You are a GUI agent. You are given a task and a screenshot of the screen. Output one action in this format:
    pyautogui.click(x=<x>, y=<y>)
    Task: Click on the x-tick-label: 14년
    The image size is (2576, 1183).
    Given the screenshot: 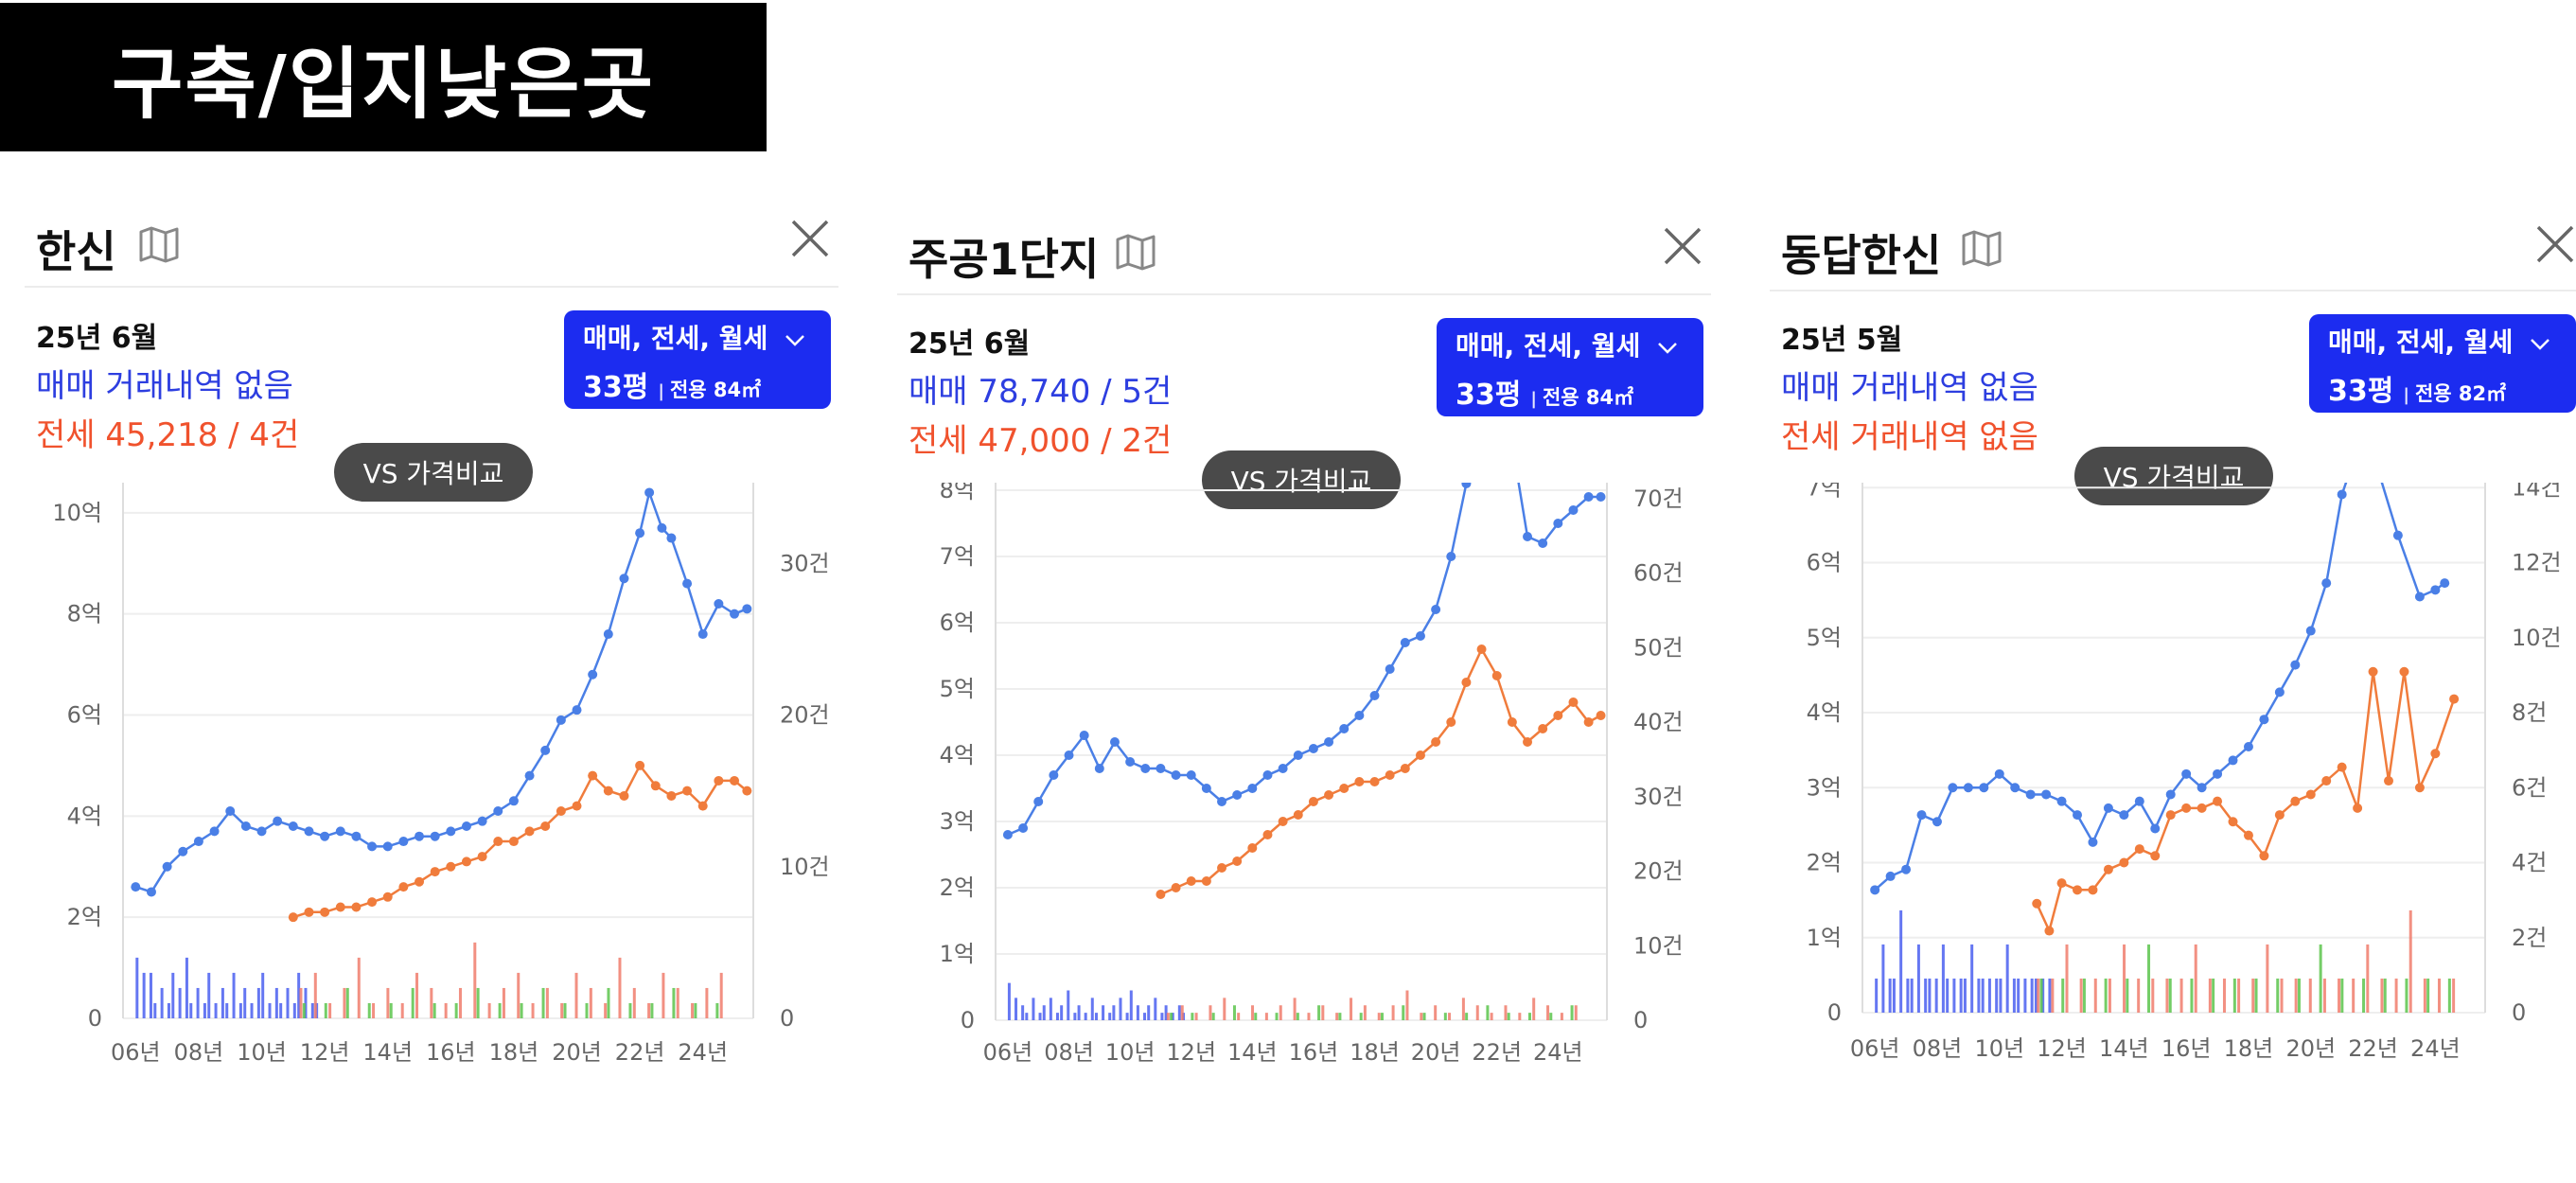 What is the action you would take?
    pyautogui.click(x=1252, y=1052)
    